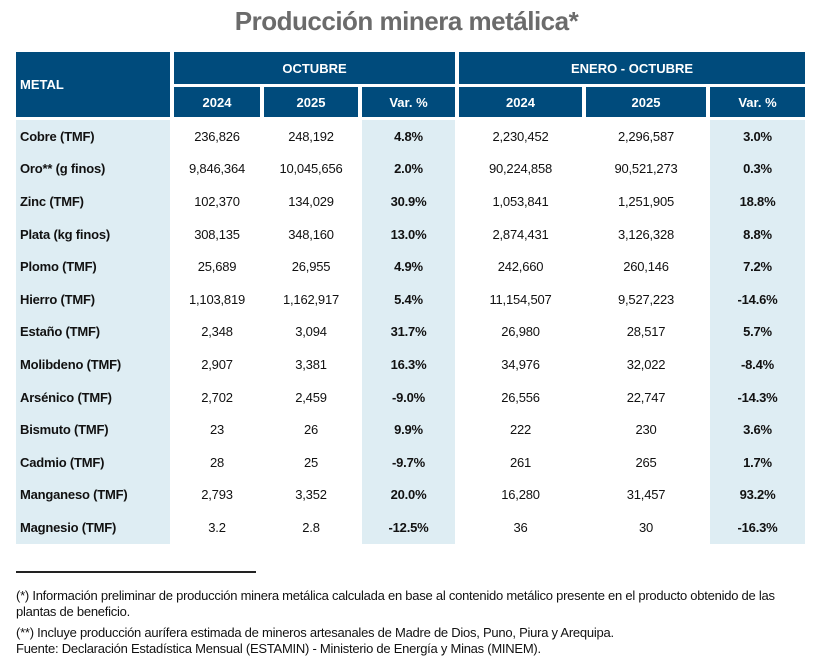 This screenshot has width=813, height=672. What do you see at coordinates (311, 527) in the screenshot?
I see `oct-2025-value: 2.8` at bounding box center [311, 527].